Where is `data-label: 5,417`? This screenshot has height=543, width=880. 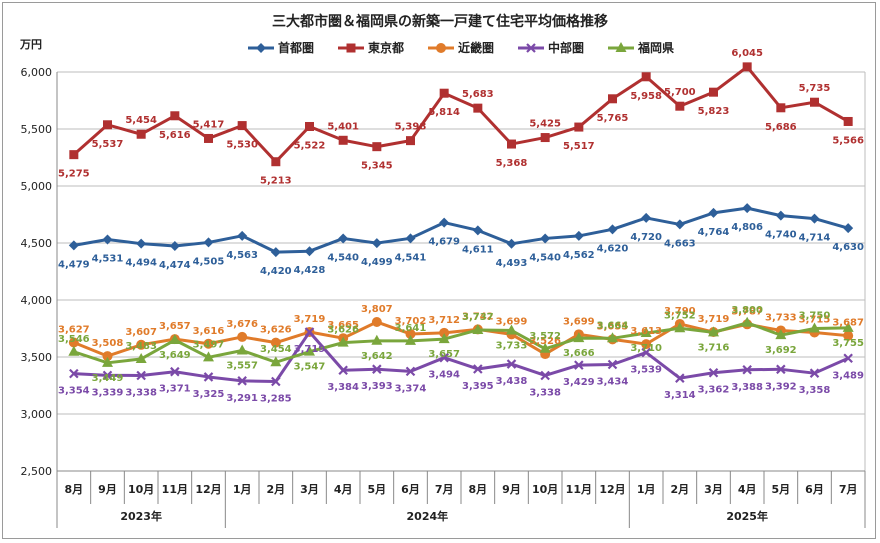 data-label: 5,417 is located at coordinates (209, 124).